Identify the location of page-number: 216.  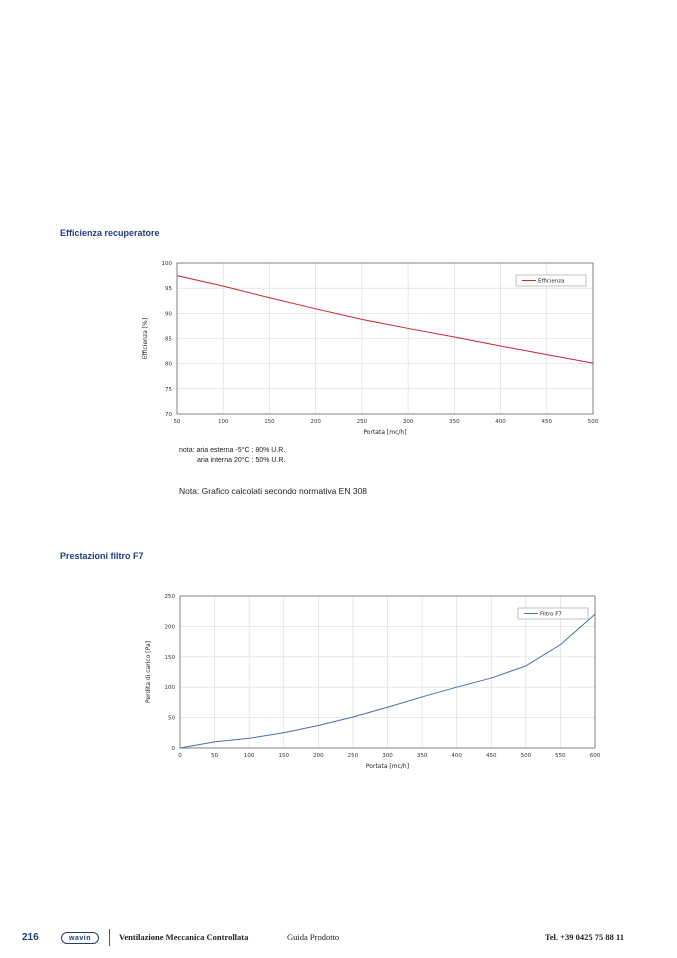
(30, 937).